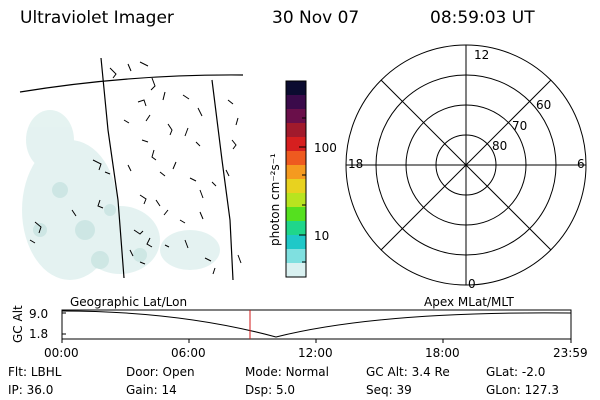 This screenshot has width=600, height=400. I want to click on strip-right-title: Apex MLat/MLT, so click(469, 302).